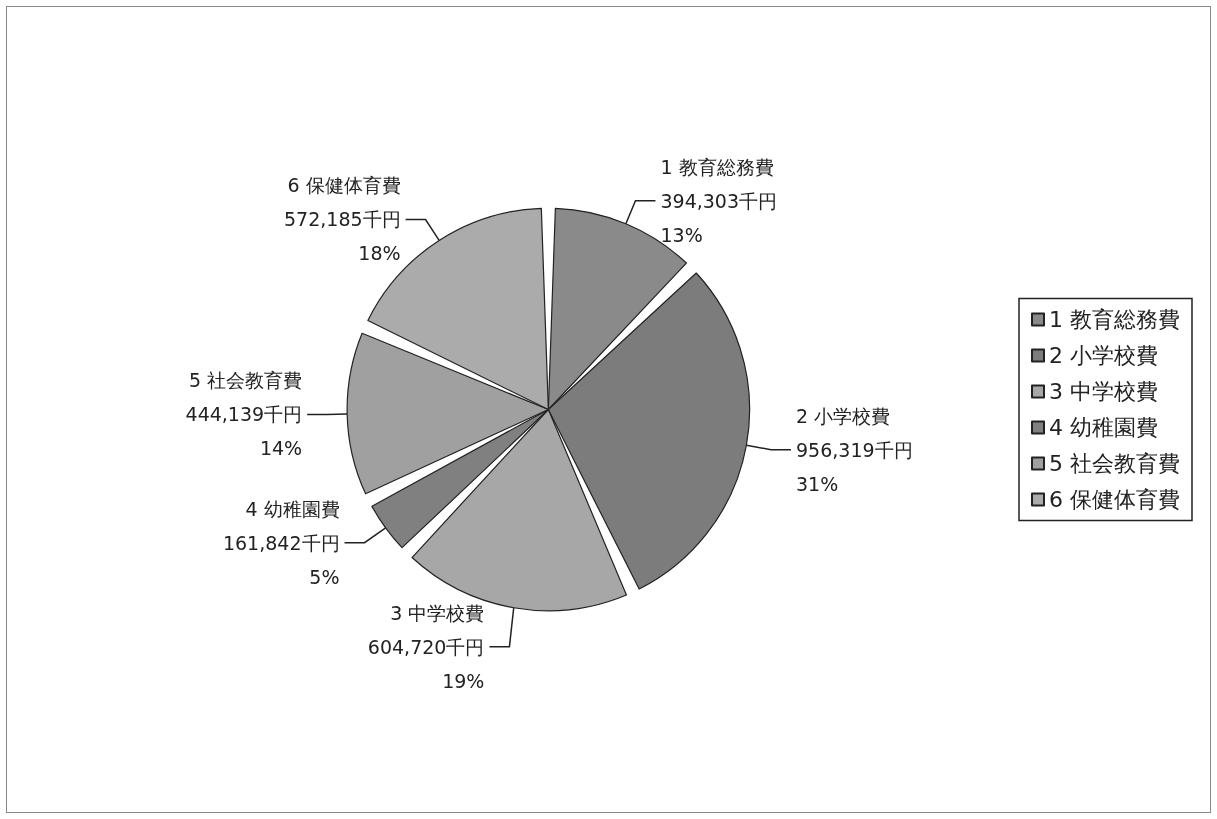 The width and height of the screenshot is (1217, 819). What do you see at coordinates (342, 236) in the screenshot?
I see `data-label: 572,185千円 18%` at bounding box center [342, 236].